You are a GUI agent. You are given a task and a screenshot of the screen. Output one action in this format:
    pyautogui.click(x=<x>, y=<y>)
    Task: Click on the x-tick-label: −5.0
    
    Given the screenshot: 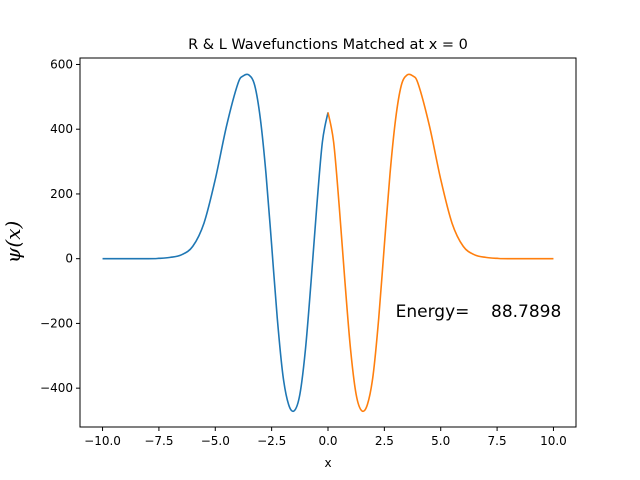 What is the action you would take?
    pyautogui.click(x=215, y=441)
    